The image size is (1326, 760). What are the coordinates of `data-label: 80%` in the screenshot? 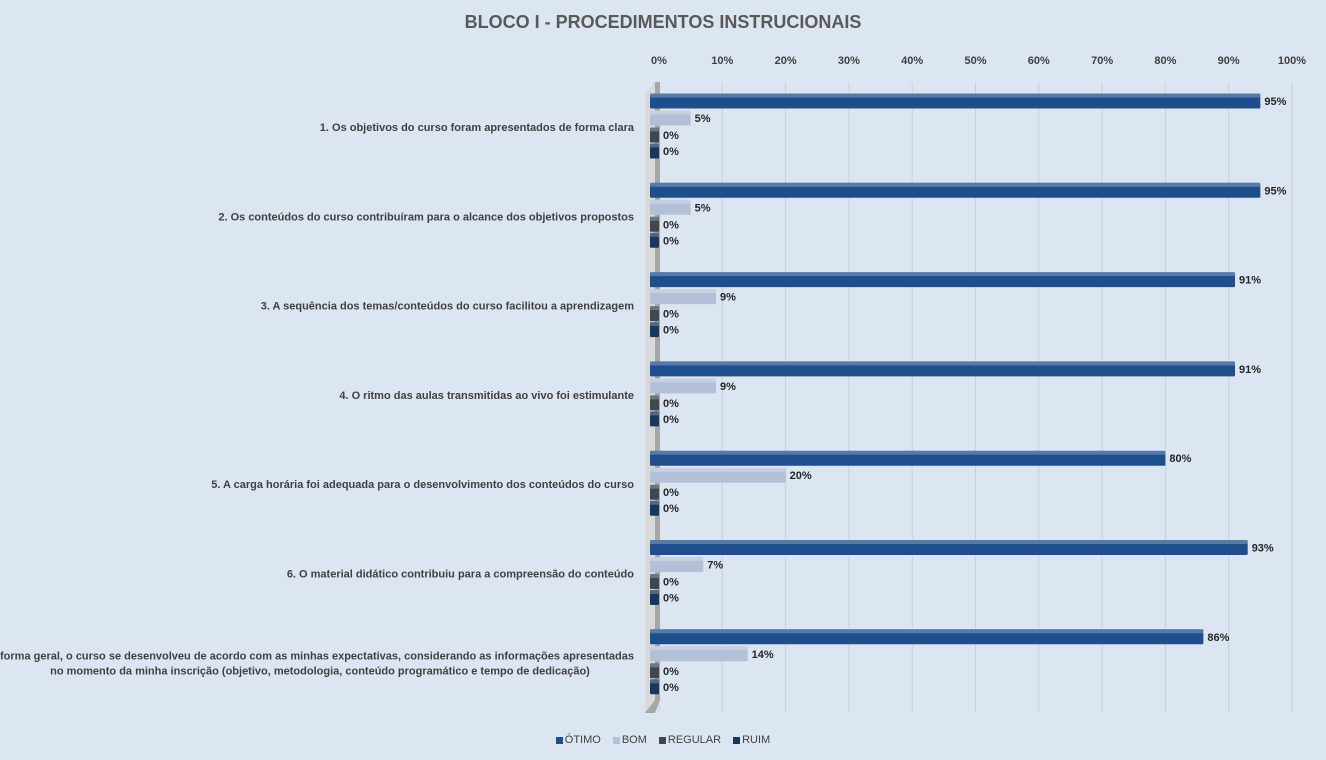 It's located at (1180, 459).